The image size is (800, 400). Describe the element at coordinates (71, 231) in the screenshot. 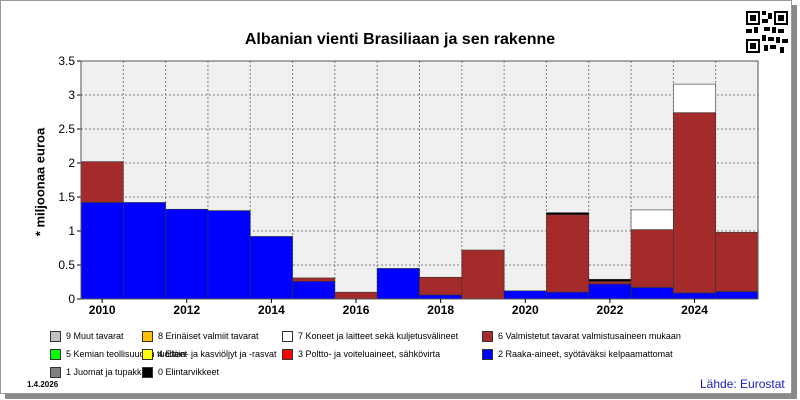

I see `y-tick-label: 1` at that location.